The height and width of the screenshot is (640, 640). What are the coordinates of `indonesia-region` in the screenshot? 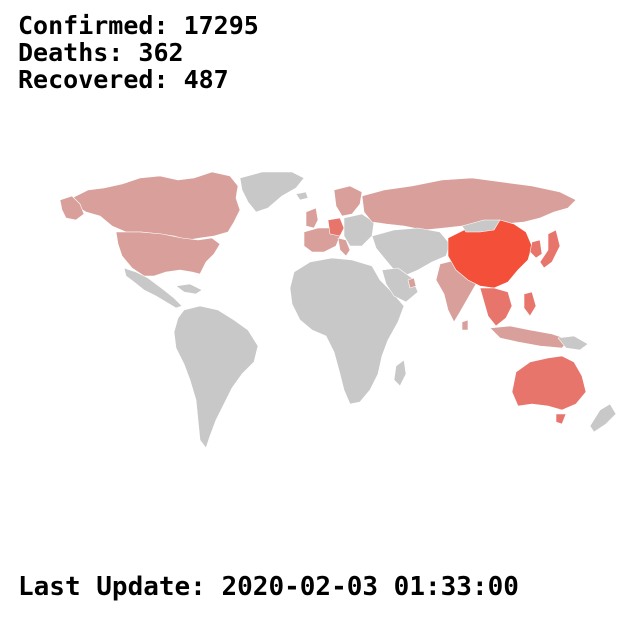 It's located at (530, 337).